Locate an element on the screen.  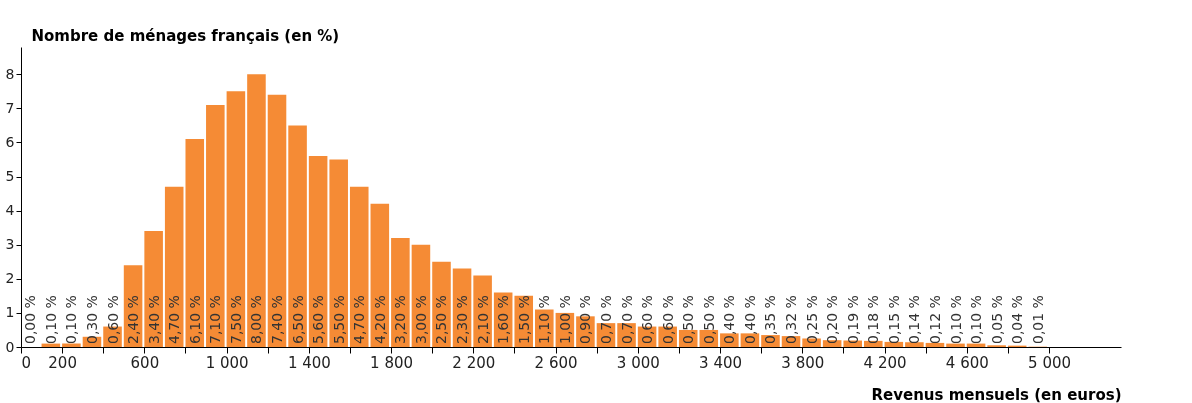
data-label: 6,10 % is located at coordinates (194, 319).